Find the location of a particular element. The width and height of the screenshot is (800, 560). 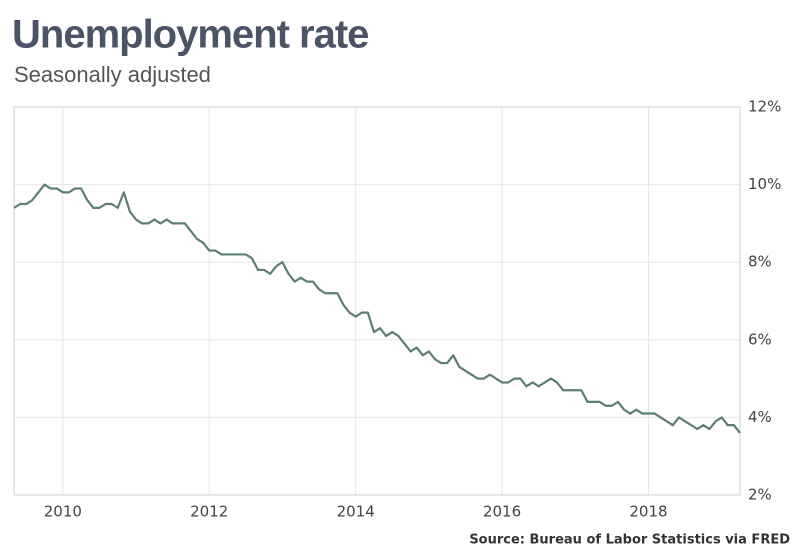

y-tick-label: 10% is located at coordinates (764, 184).